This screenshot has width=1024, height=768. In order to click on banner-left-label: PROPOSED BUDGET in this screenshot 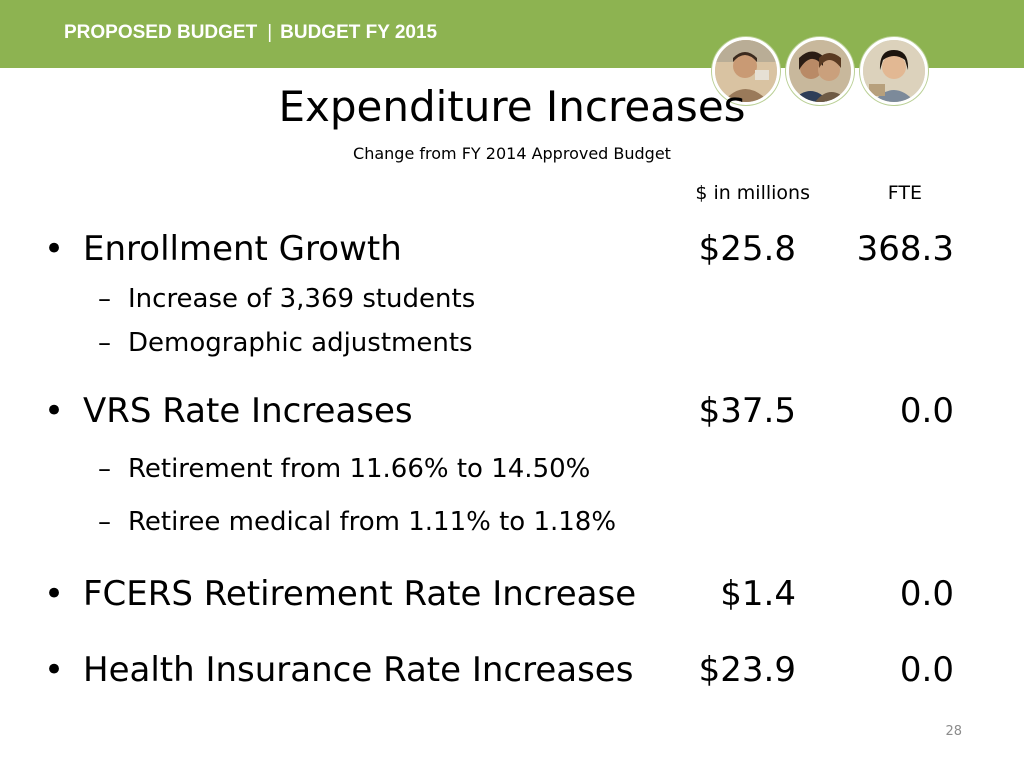, I will do `click(161, 32)`.